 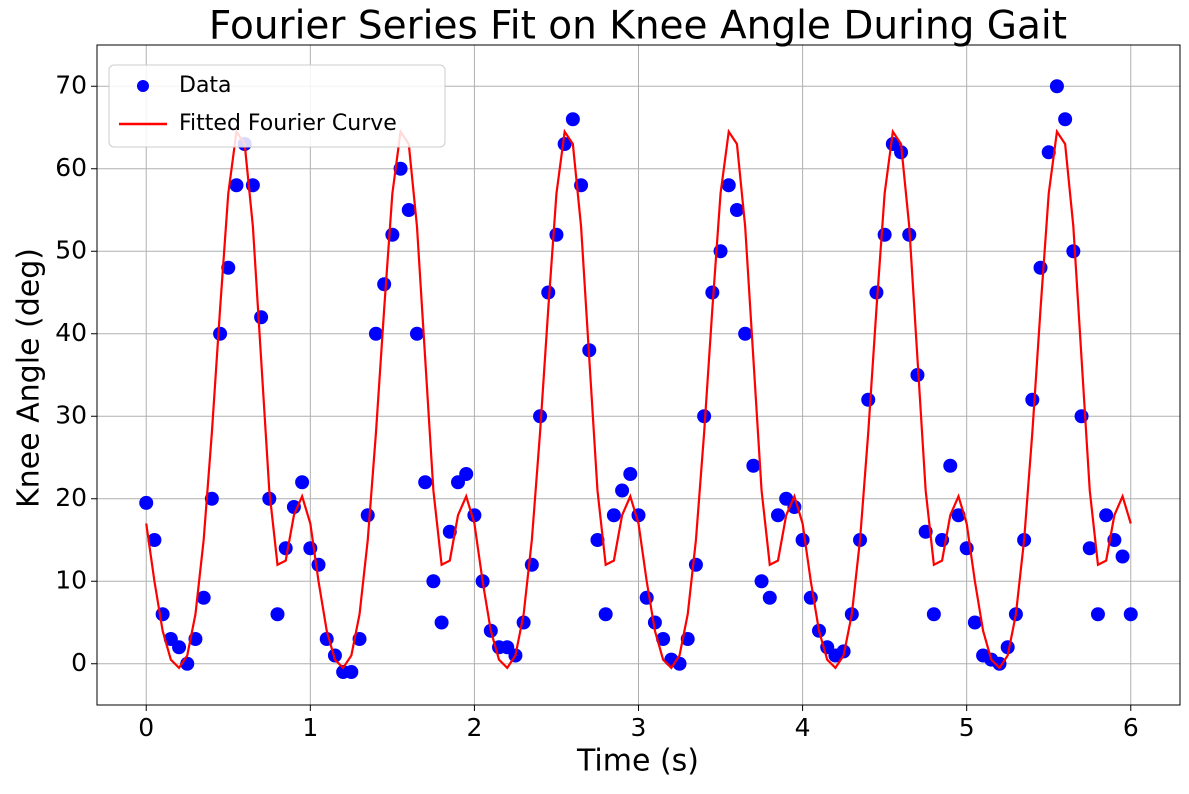 I want to click on x-tick-label: 4, so click(x=803, y=727).